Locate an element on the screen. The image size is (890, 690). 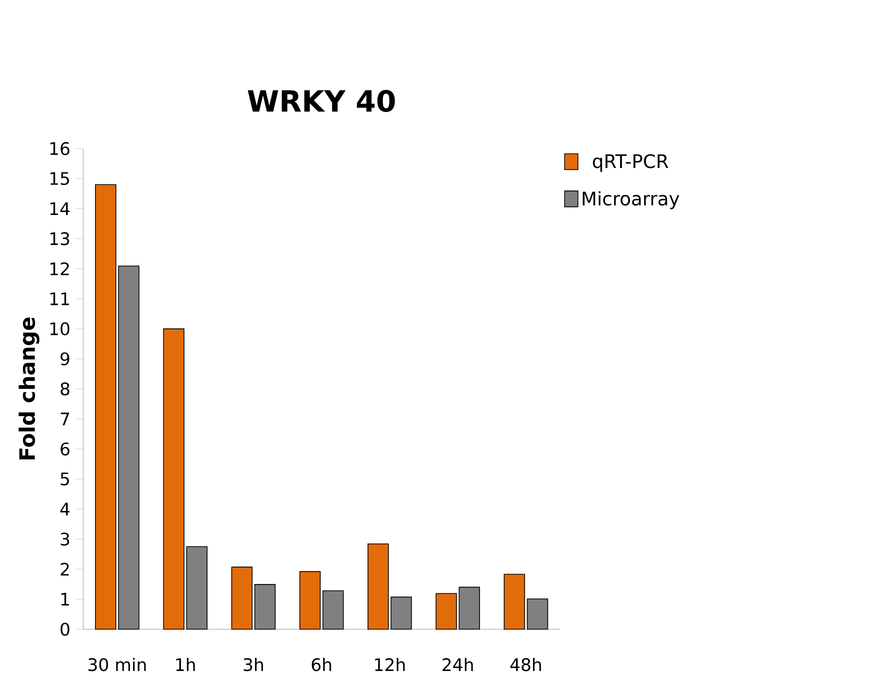
y-tick-label: 0 is located at coordinates (65, 629).